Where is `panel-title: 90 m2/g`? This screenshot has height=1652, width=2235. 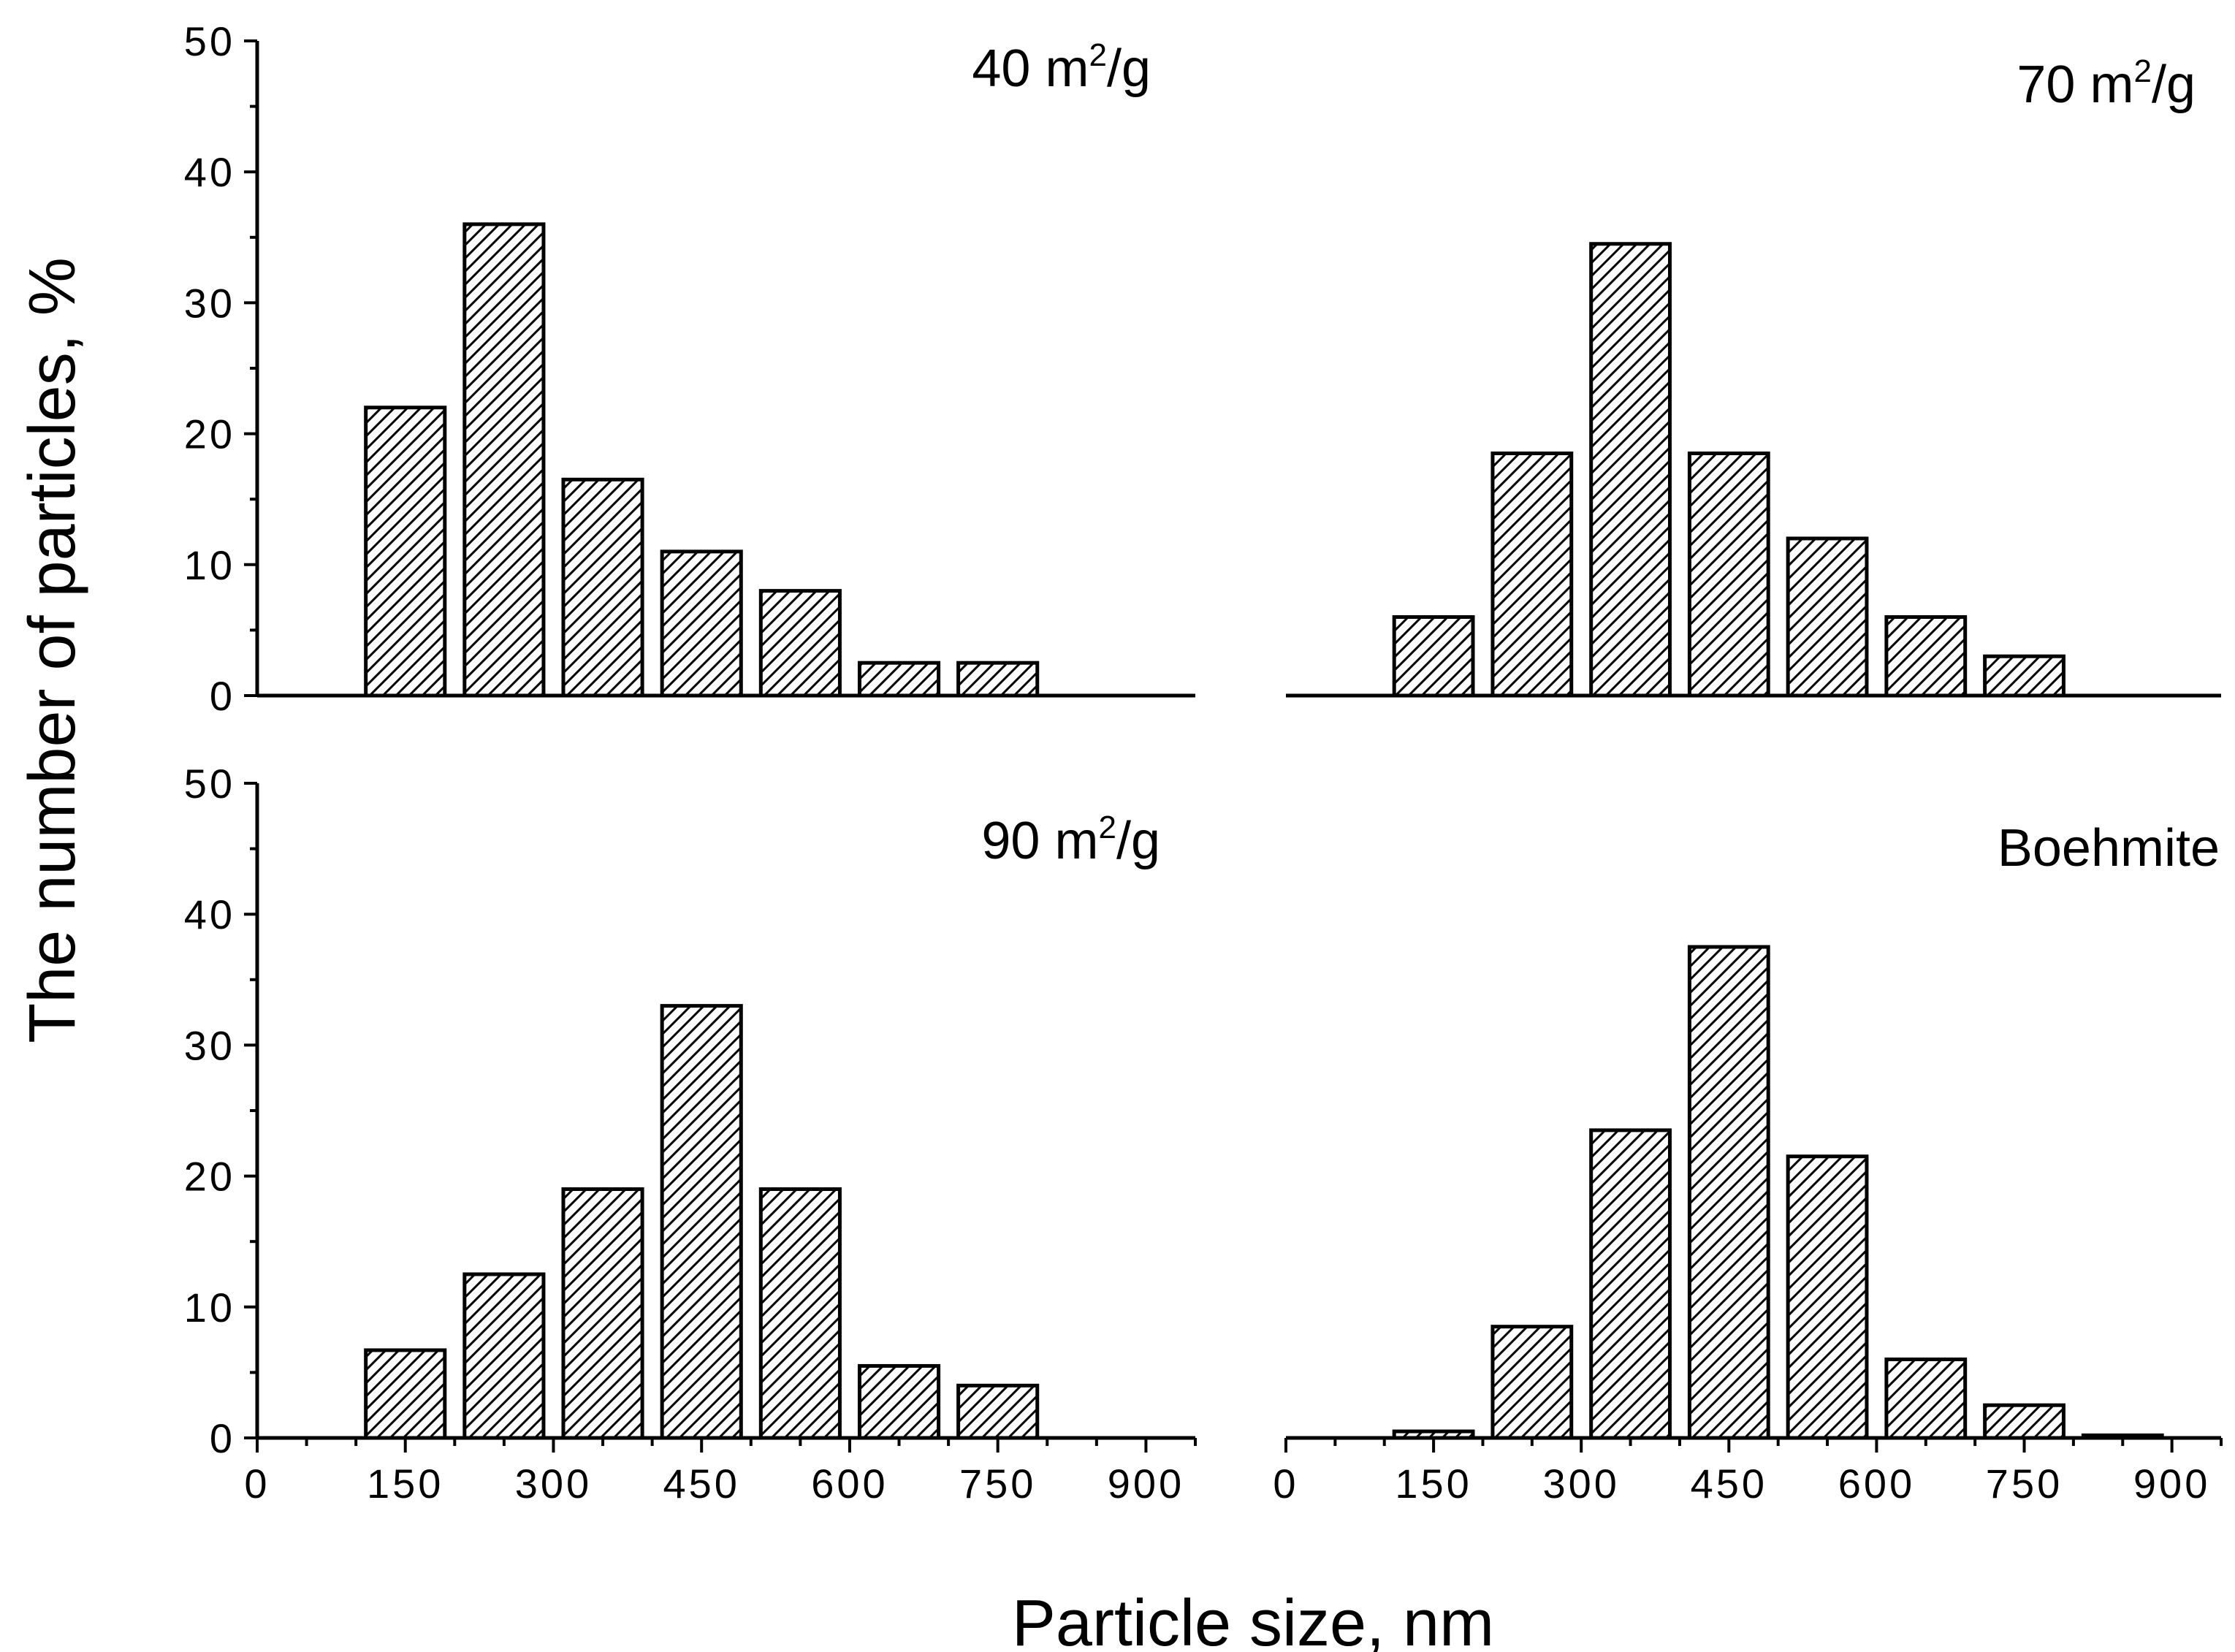 panel-title: 90 m2/g is located at coordinates (1070, 840).